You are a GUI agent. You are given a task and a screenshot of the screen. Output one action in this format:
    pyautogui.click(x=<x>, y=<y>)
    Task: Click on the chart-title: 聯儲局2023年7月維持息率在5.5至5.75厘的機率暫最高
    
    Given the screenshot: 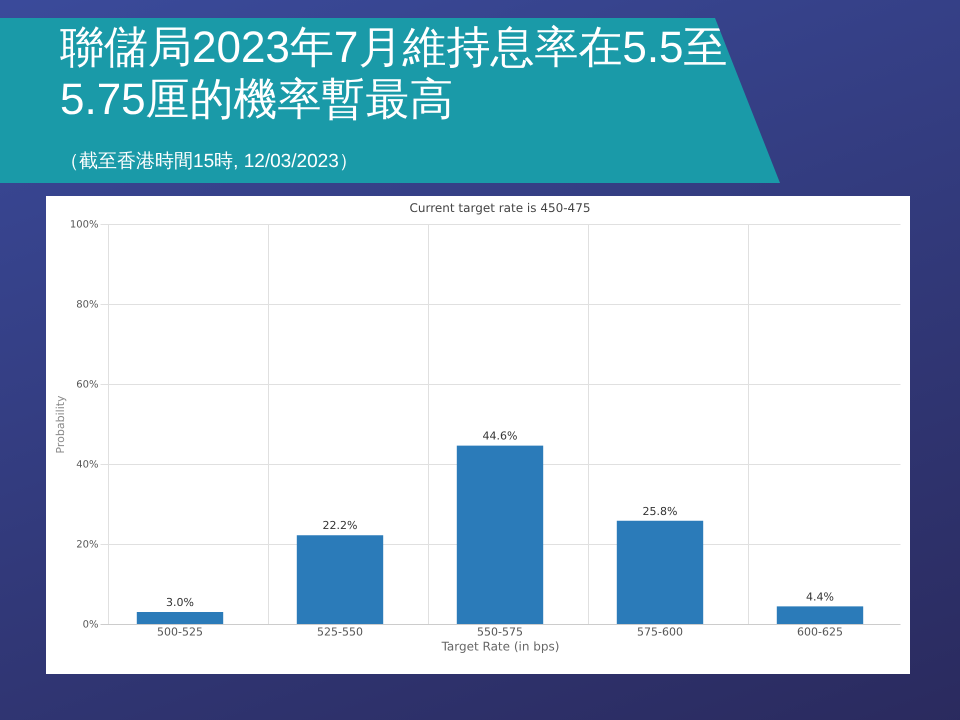 What is the action you would take?
    pyautogui.click(x=394, y=74)
    